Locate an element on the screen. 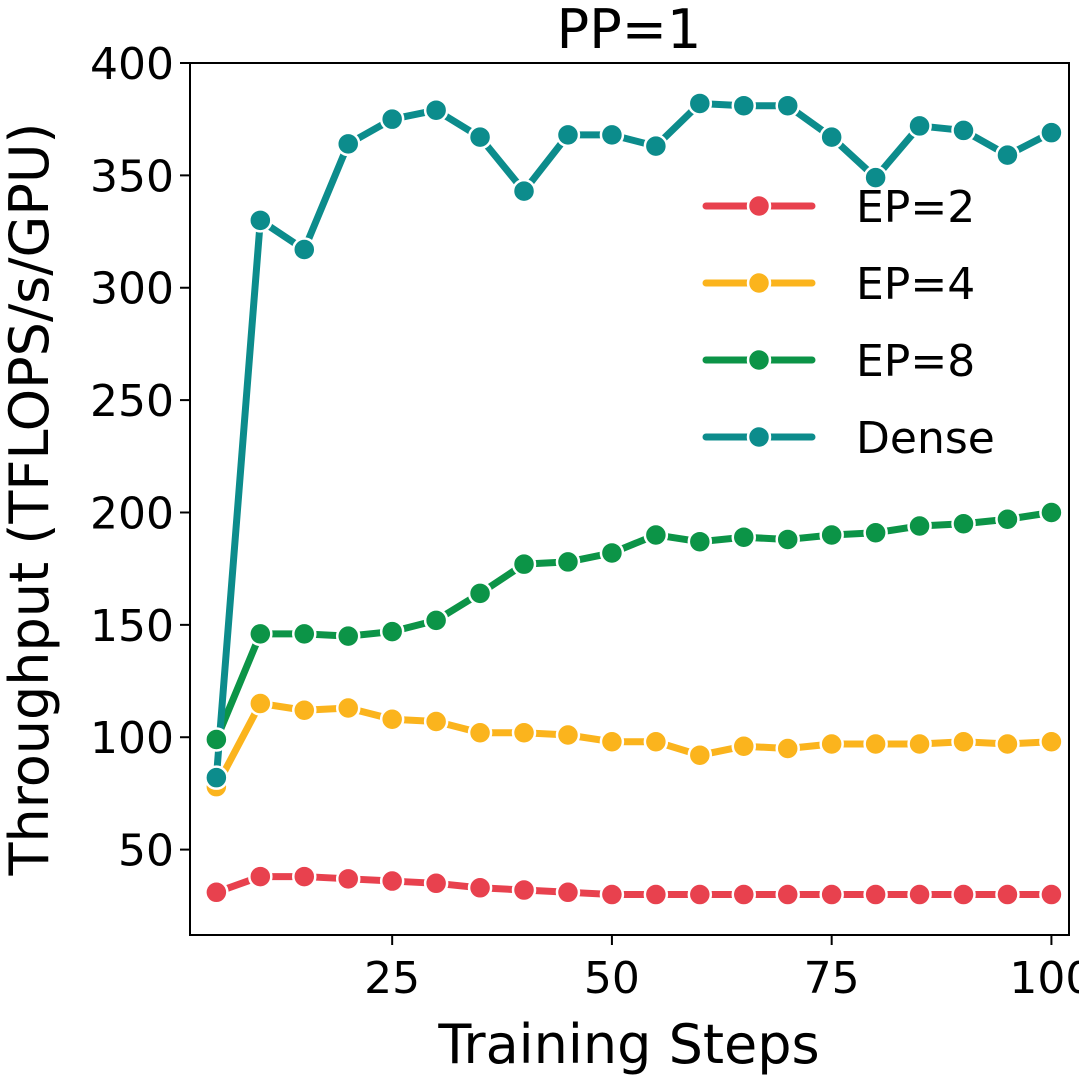 This screenshot has height=1076, width=1079. legend-item: EP=4 is located at coordinates (838, 284).